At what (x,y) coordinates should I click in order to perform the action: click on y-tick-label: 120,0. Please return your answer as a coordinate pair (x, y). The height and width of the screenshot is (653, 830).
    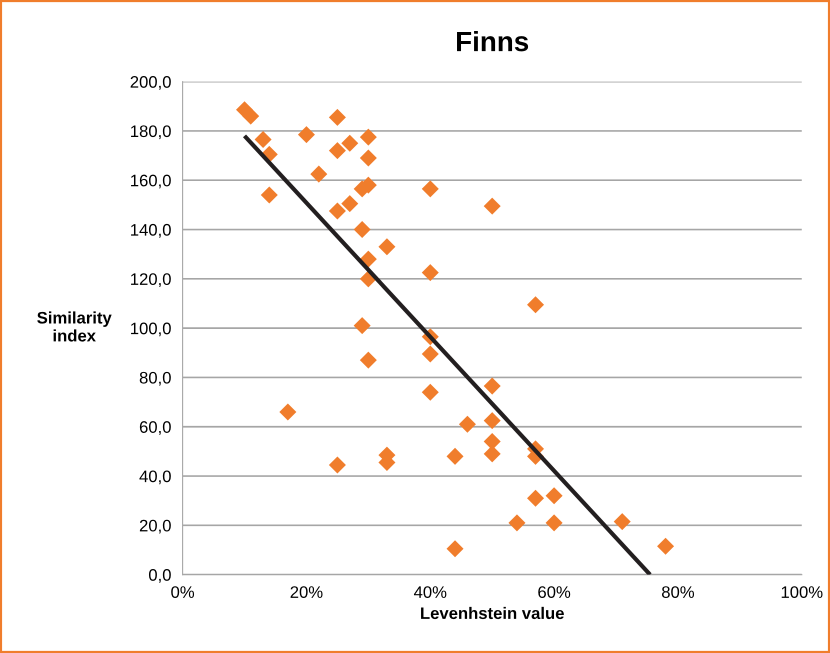
    Looking at the image, I should click on (151, 280).